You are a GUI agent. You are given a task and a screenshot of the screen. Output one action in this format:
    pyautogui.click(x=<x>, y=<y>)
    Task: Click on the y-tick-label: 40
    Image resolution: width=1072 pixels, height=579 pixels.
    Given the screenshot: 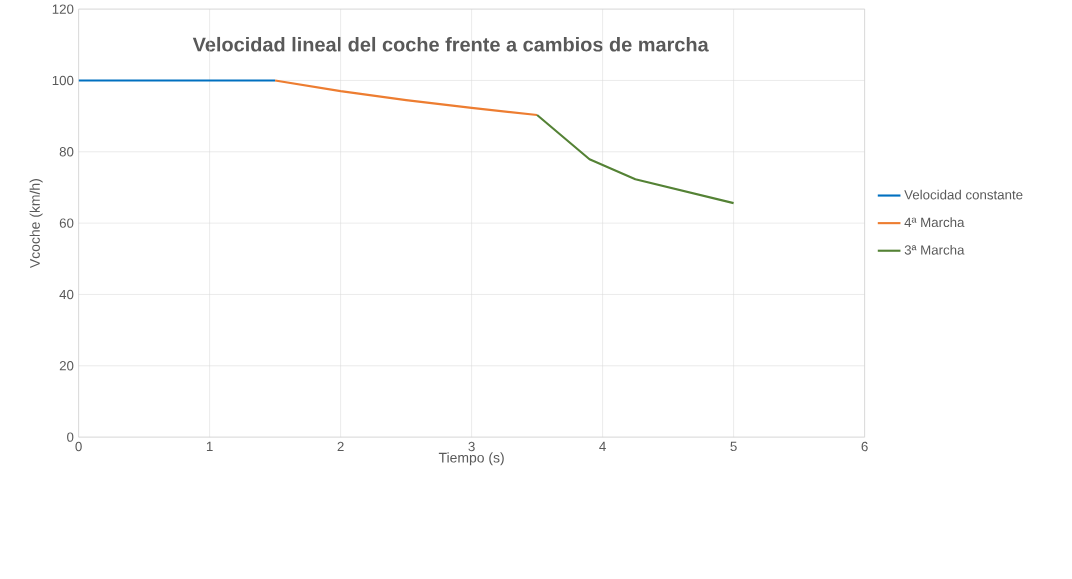 What is the action you would take?
    pyautogui.click(x=66, y=294)
    